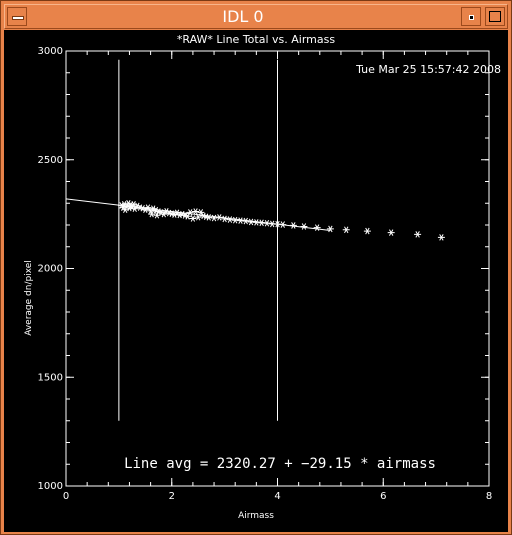 The width and height of the screenshot is (512, 535). I want to click on fit-line-group, so click(198, 215).